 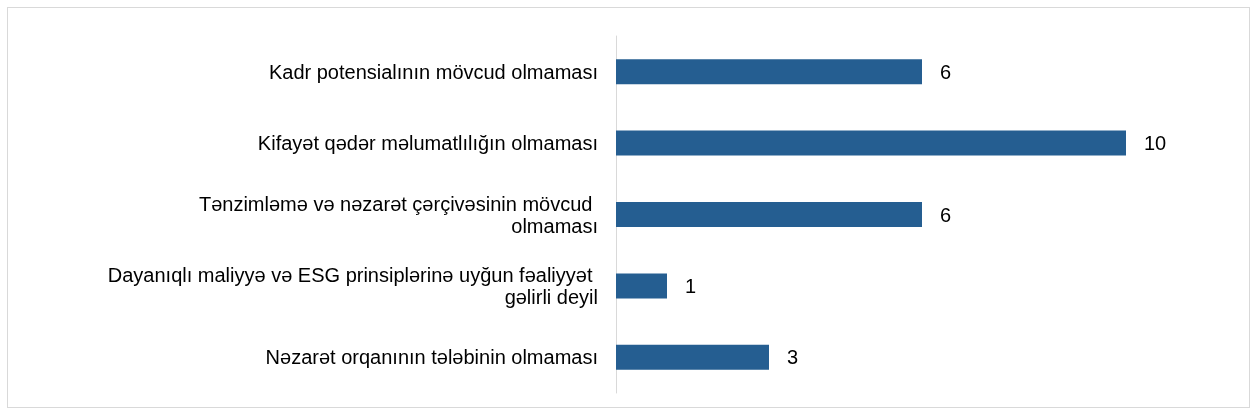 I want to click on y-tick-label: Kadr potensialının mövcud olmaması, so click(x=433, y=71).